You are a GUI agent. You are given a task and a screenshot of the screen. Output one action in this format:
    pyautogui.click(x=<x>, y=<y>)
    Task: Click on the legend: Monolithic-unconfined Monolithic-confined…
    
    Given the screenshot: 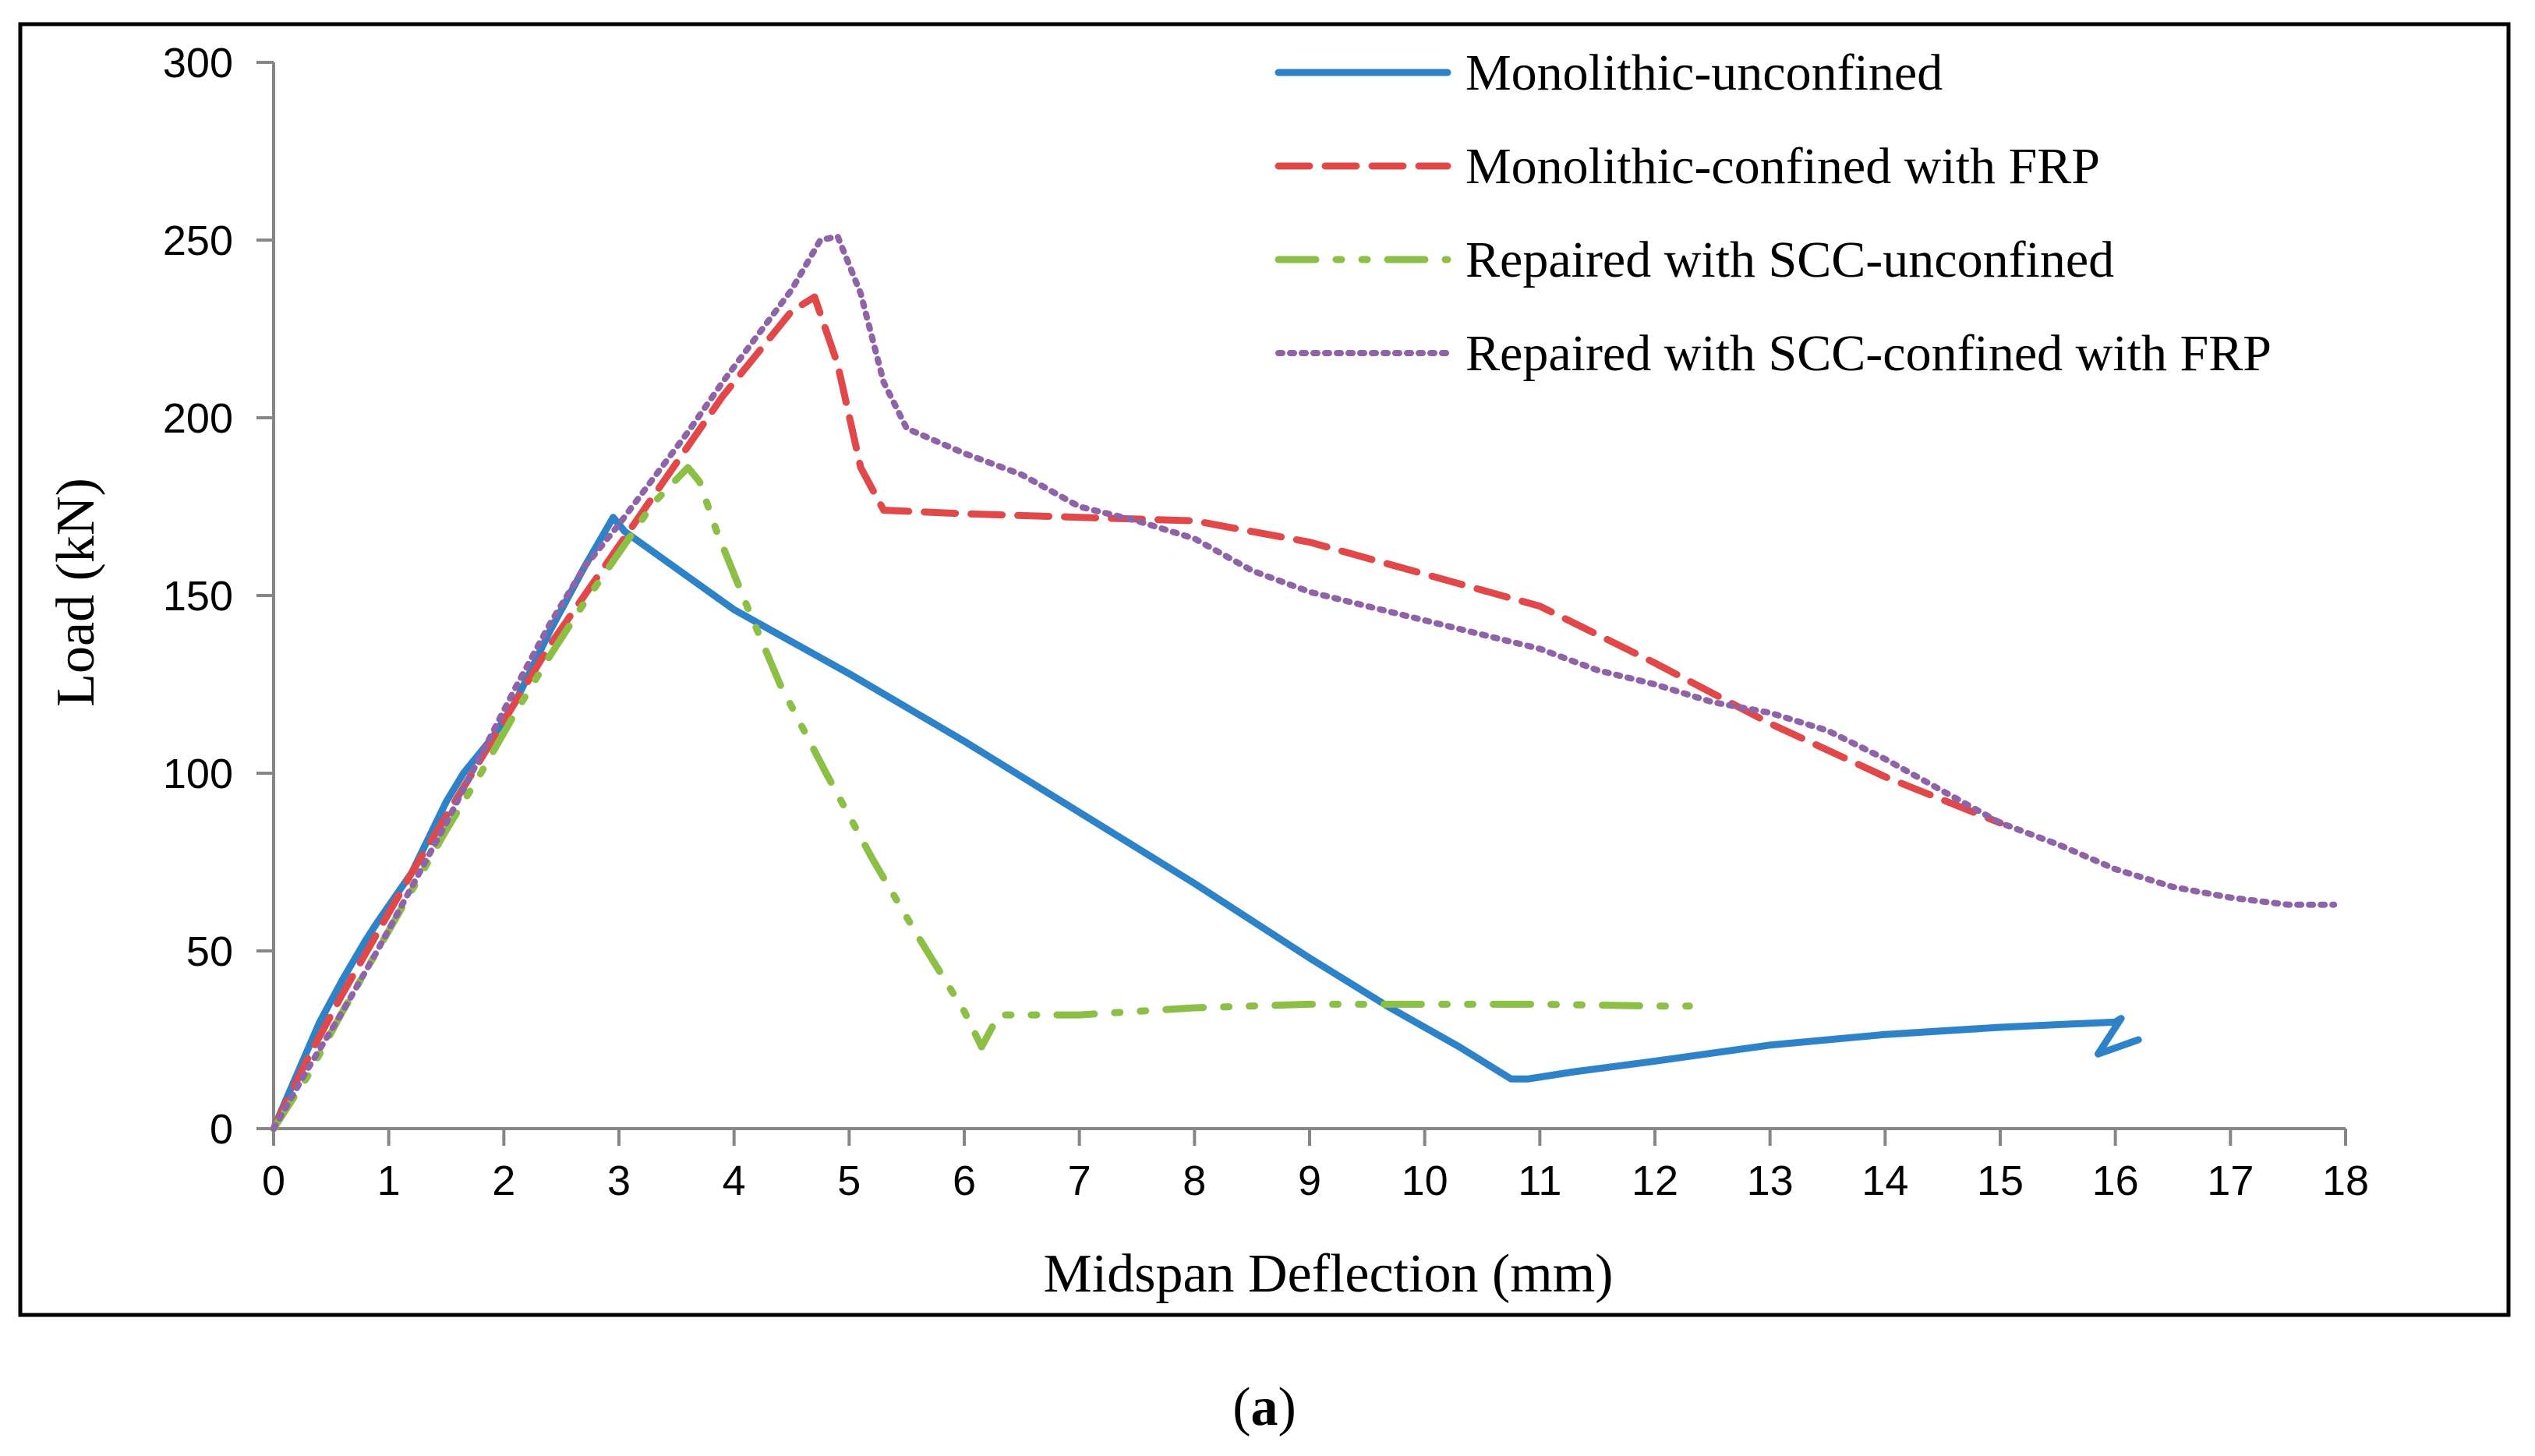 What is the action you would take?
    pyautogui.click(x=1773, y=213)
    